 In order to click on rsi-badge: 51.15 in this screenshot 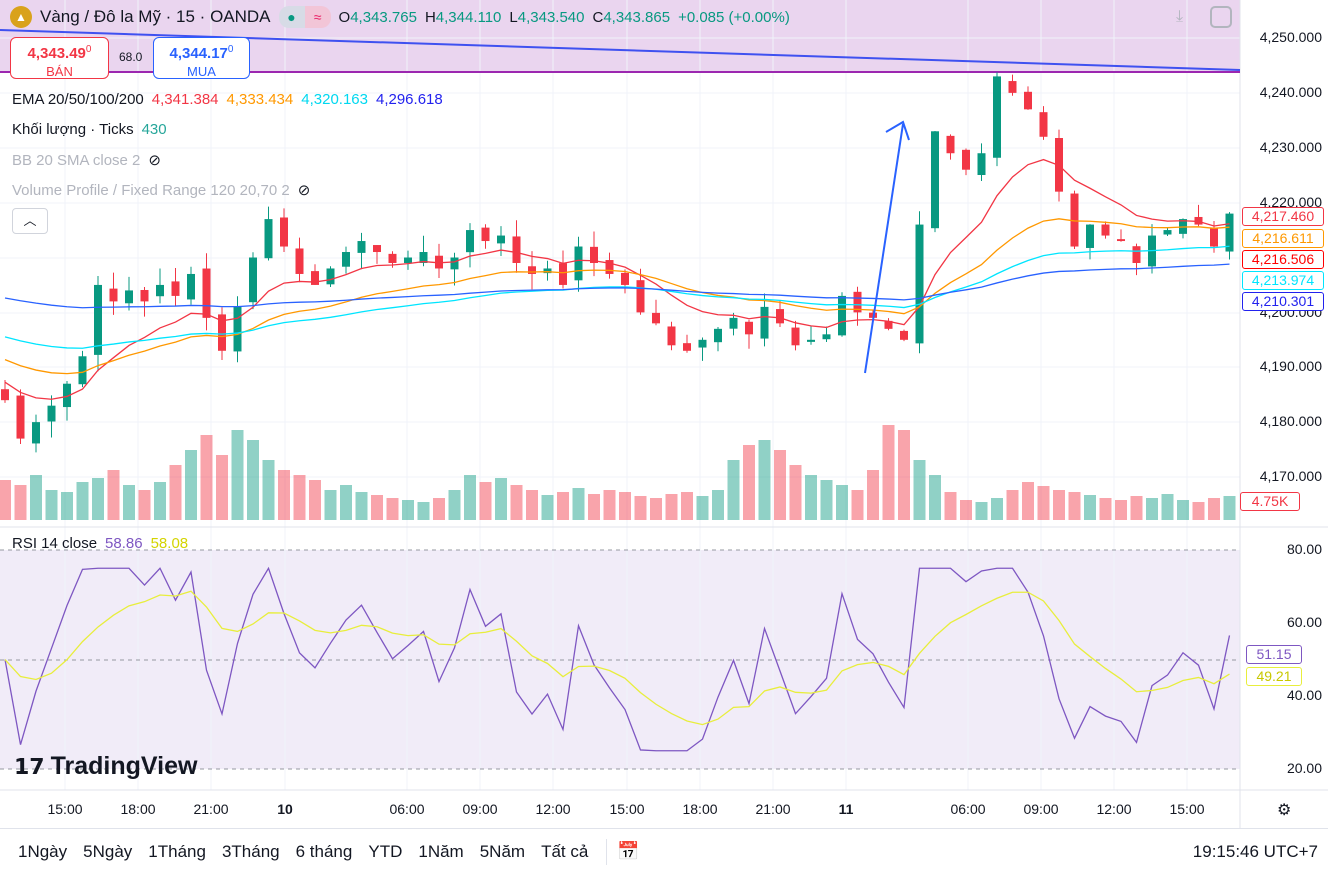, I will do `click(1274, 654)`.